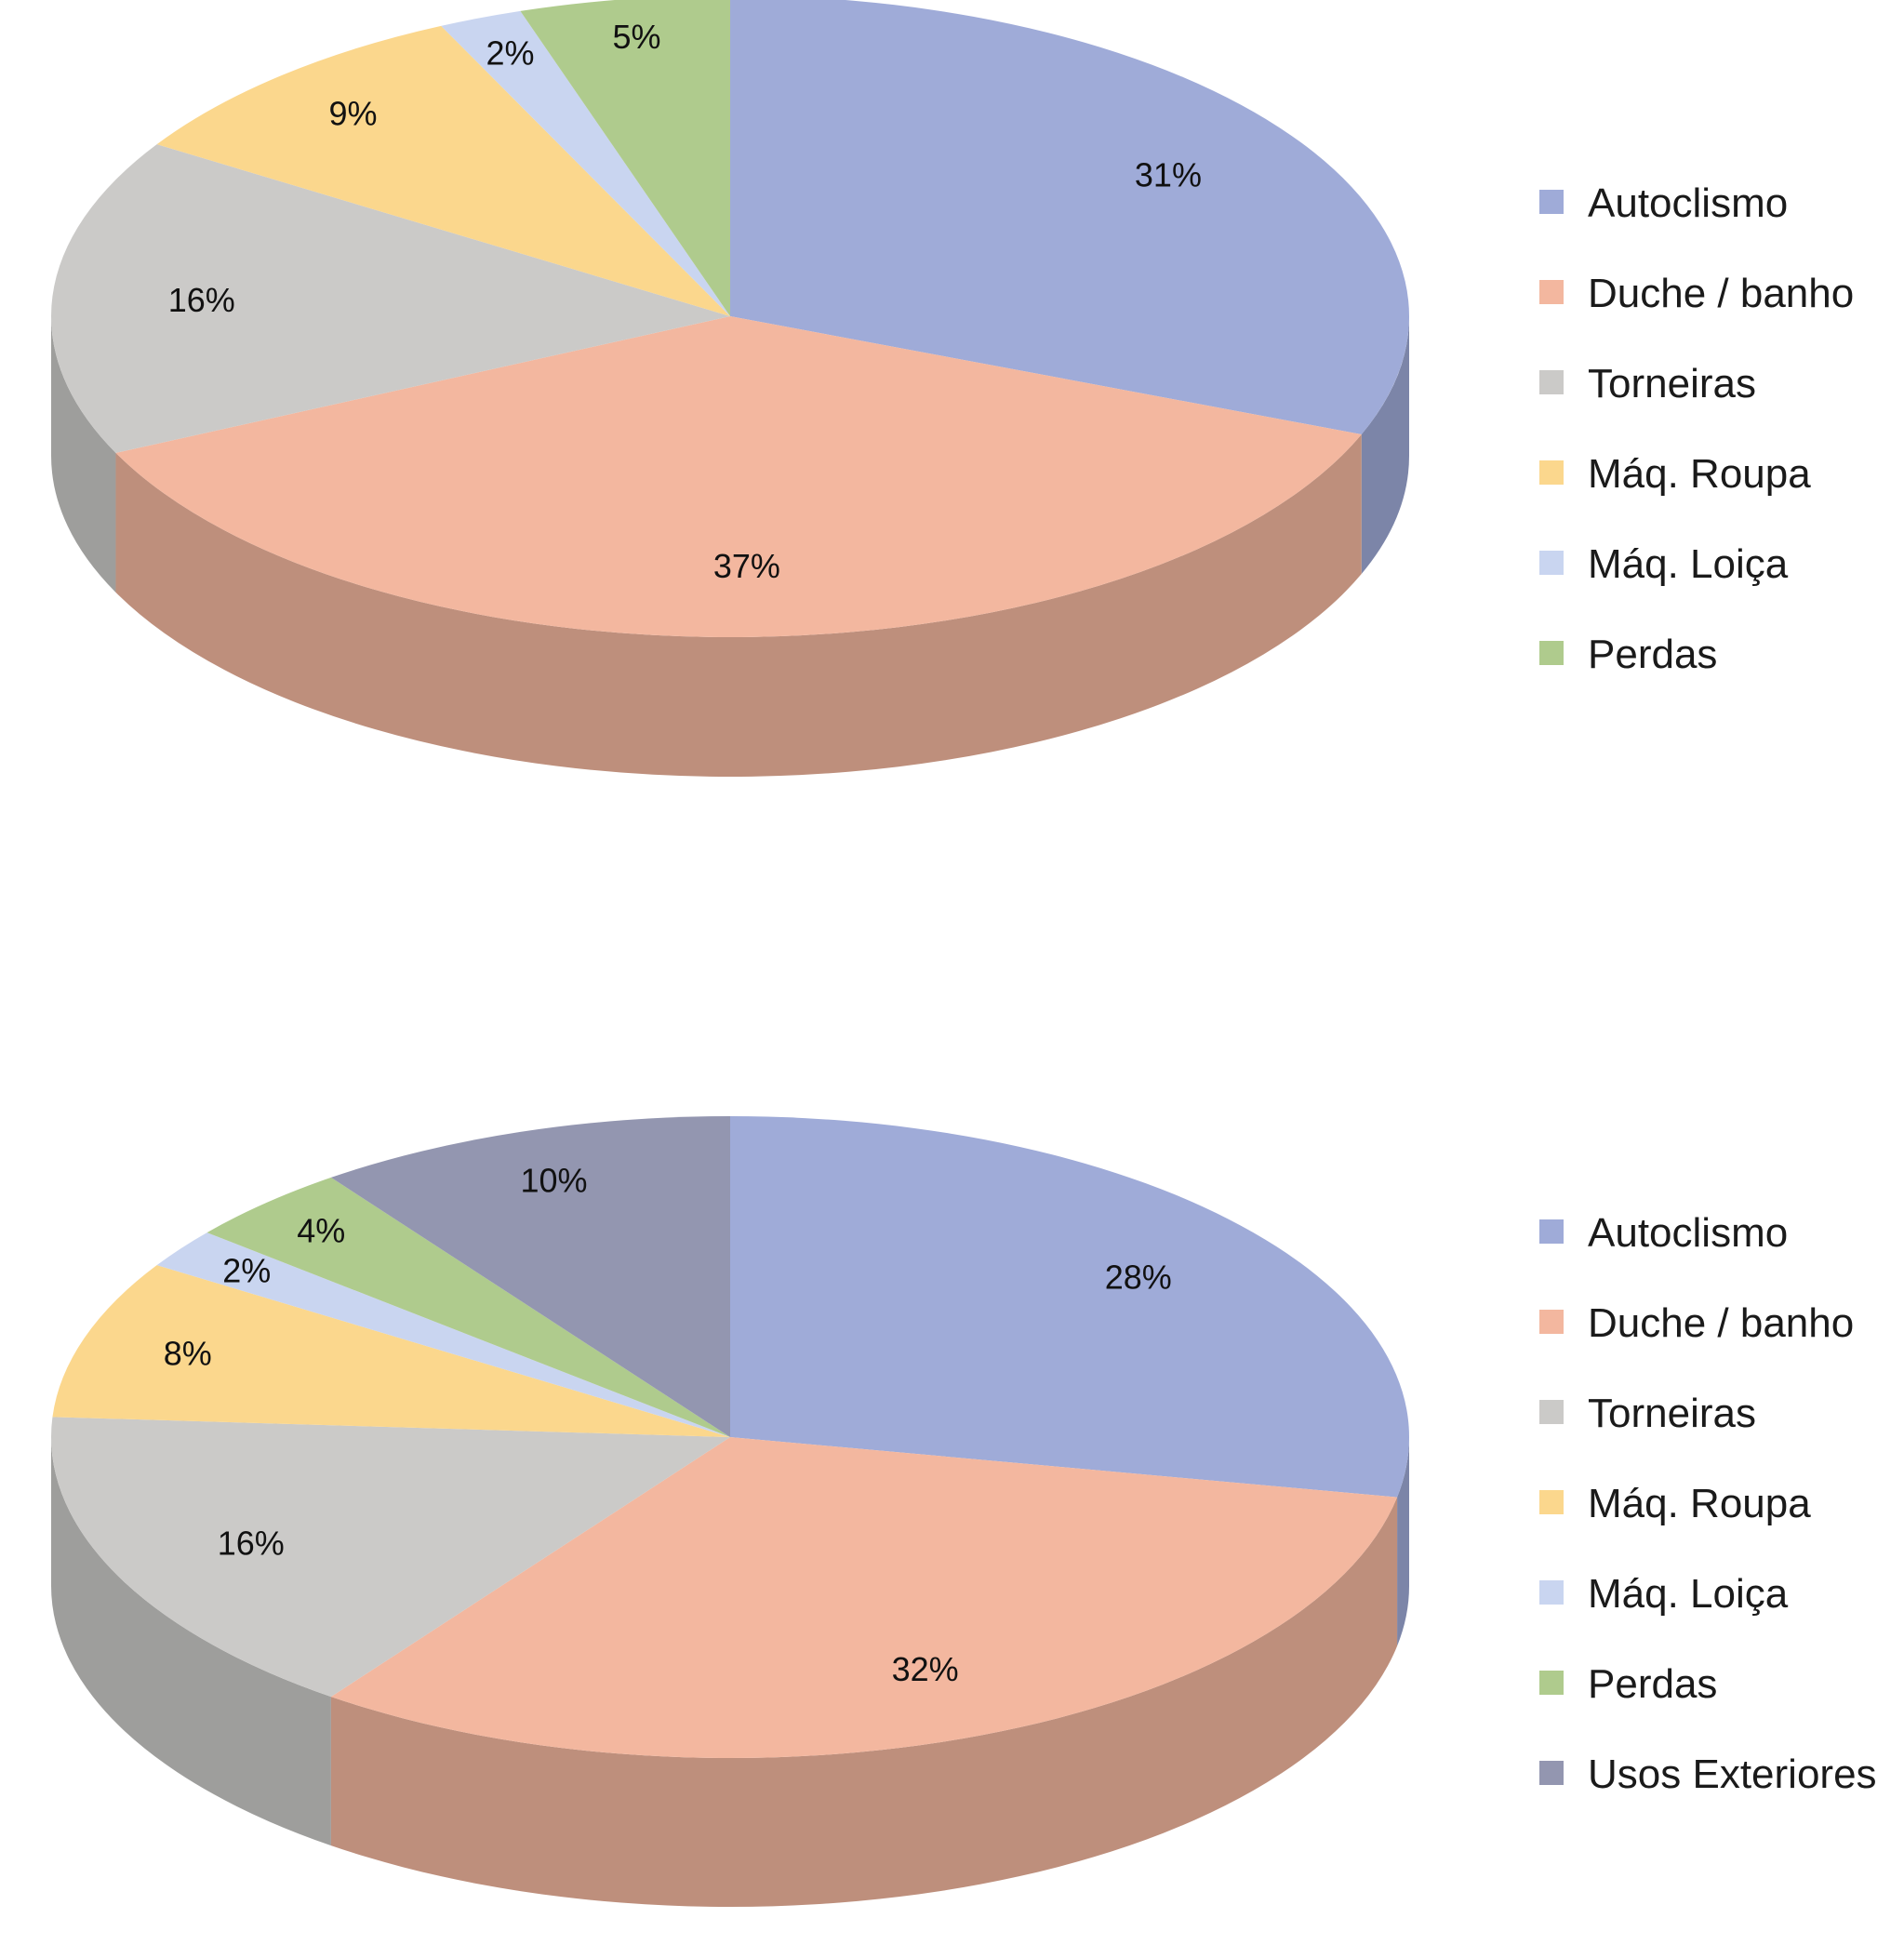  What do you see at coordinates (553, 1180) in the screenshot?
I see `data-label-usos-exteriores: 10%` at bounding box center [553, 1180].